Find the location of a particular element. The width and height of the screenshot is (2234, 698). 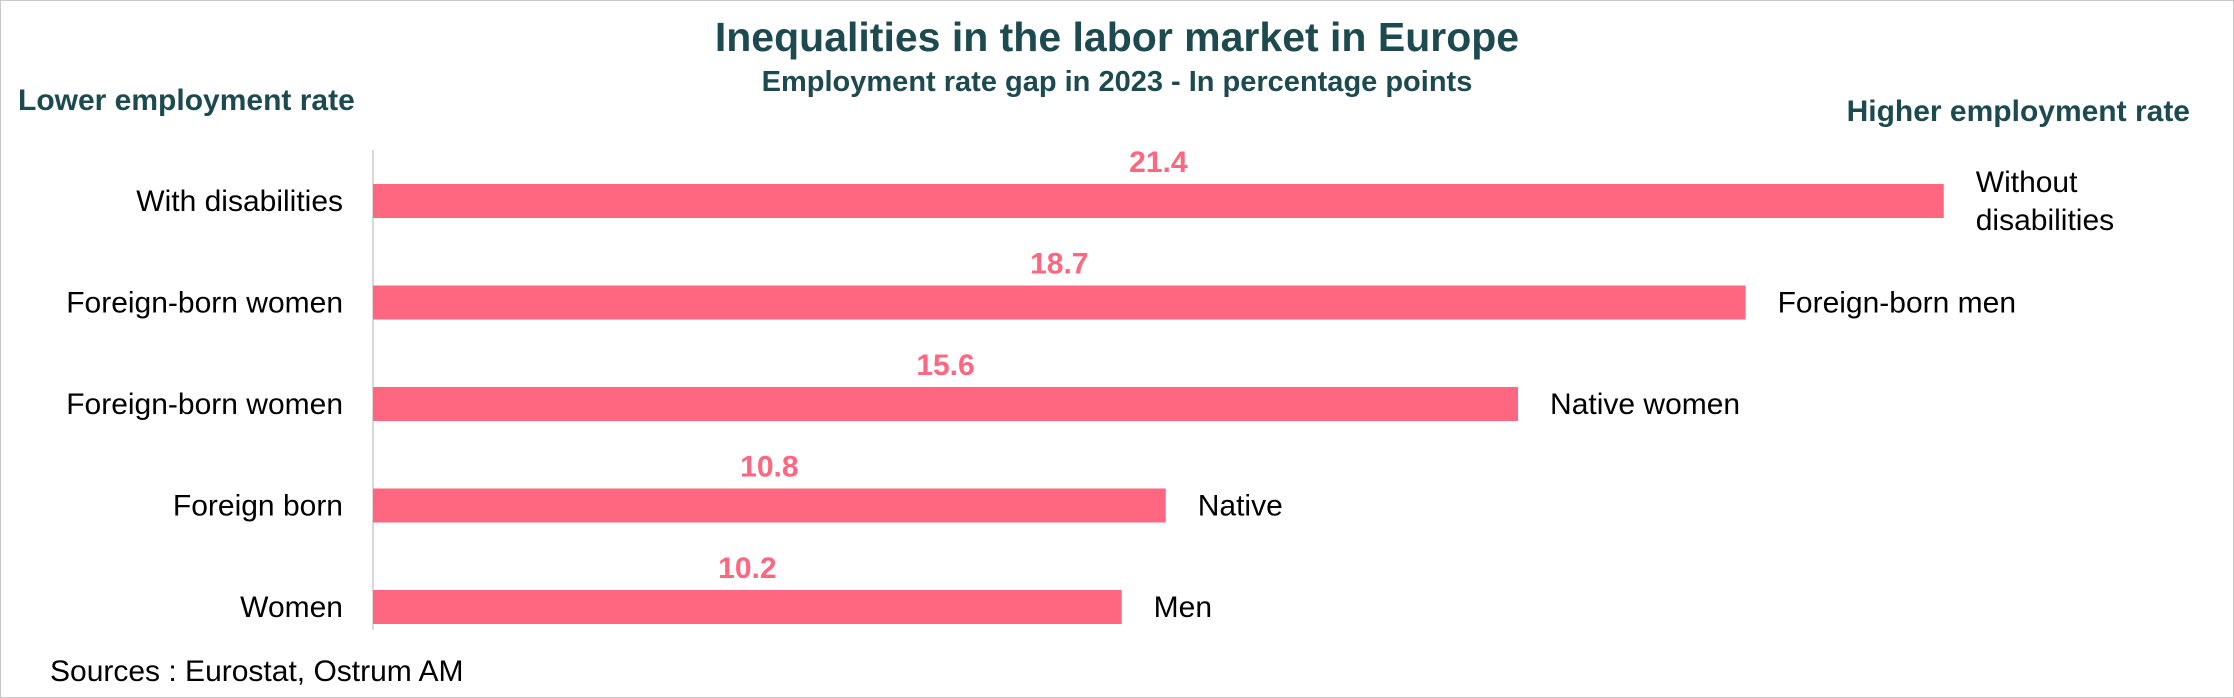

data-label-1: 21.4 is located at coordinates (1158, 162).